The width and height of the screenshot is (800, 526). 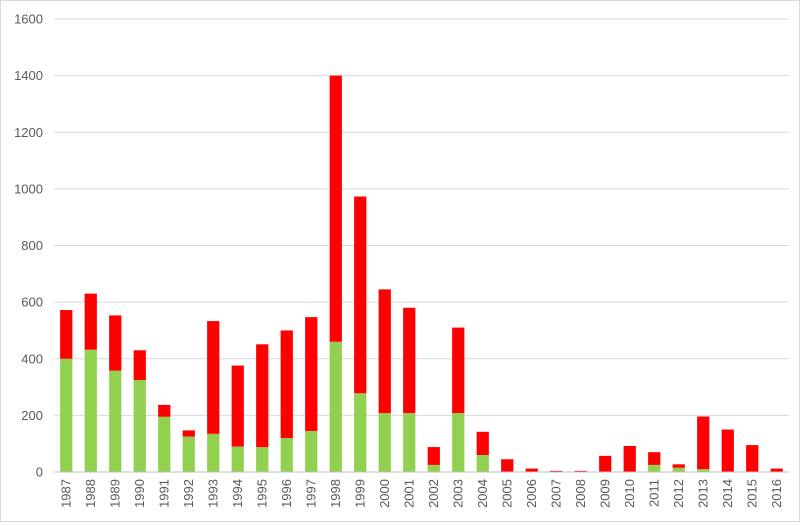 I want to click on y-tick-label: 200, so click(x=32, y=415).